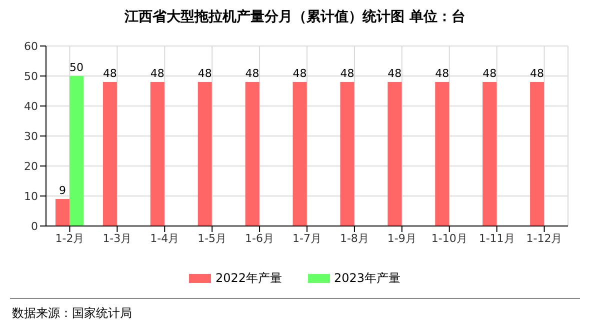 The image size is (590, 330). What do you see at coordinates (496, 238) in the screenshot?
I see `x-tick-label: 1-11月` at bounding box center [496, 238].